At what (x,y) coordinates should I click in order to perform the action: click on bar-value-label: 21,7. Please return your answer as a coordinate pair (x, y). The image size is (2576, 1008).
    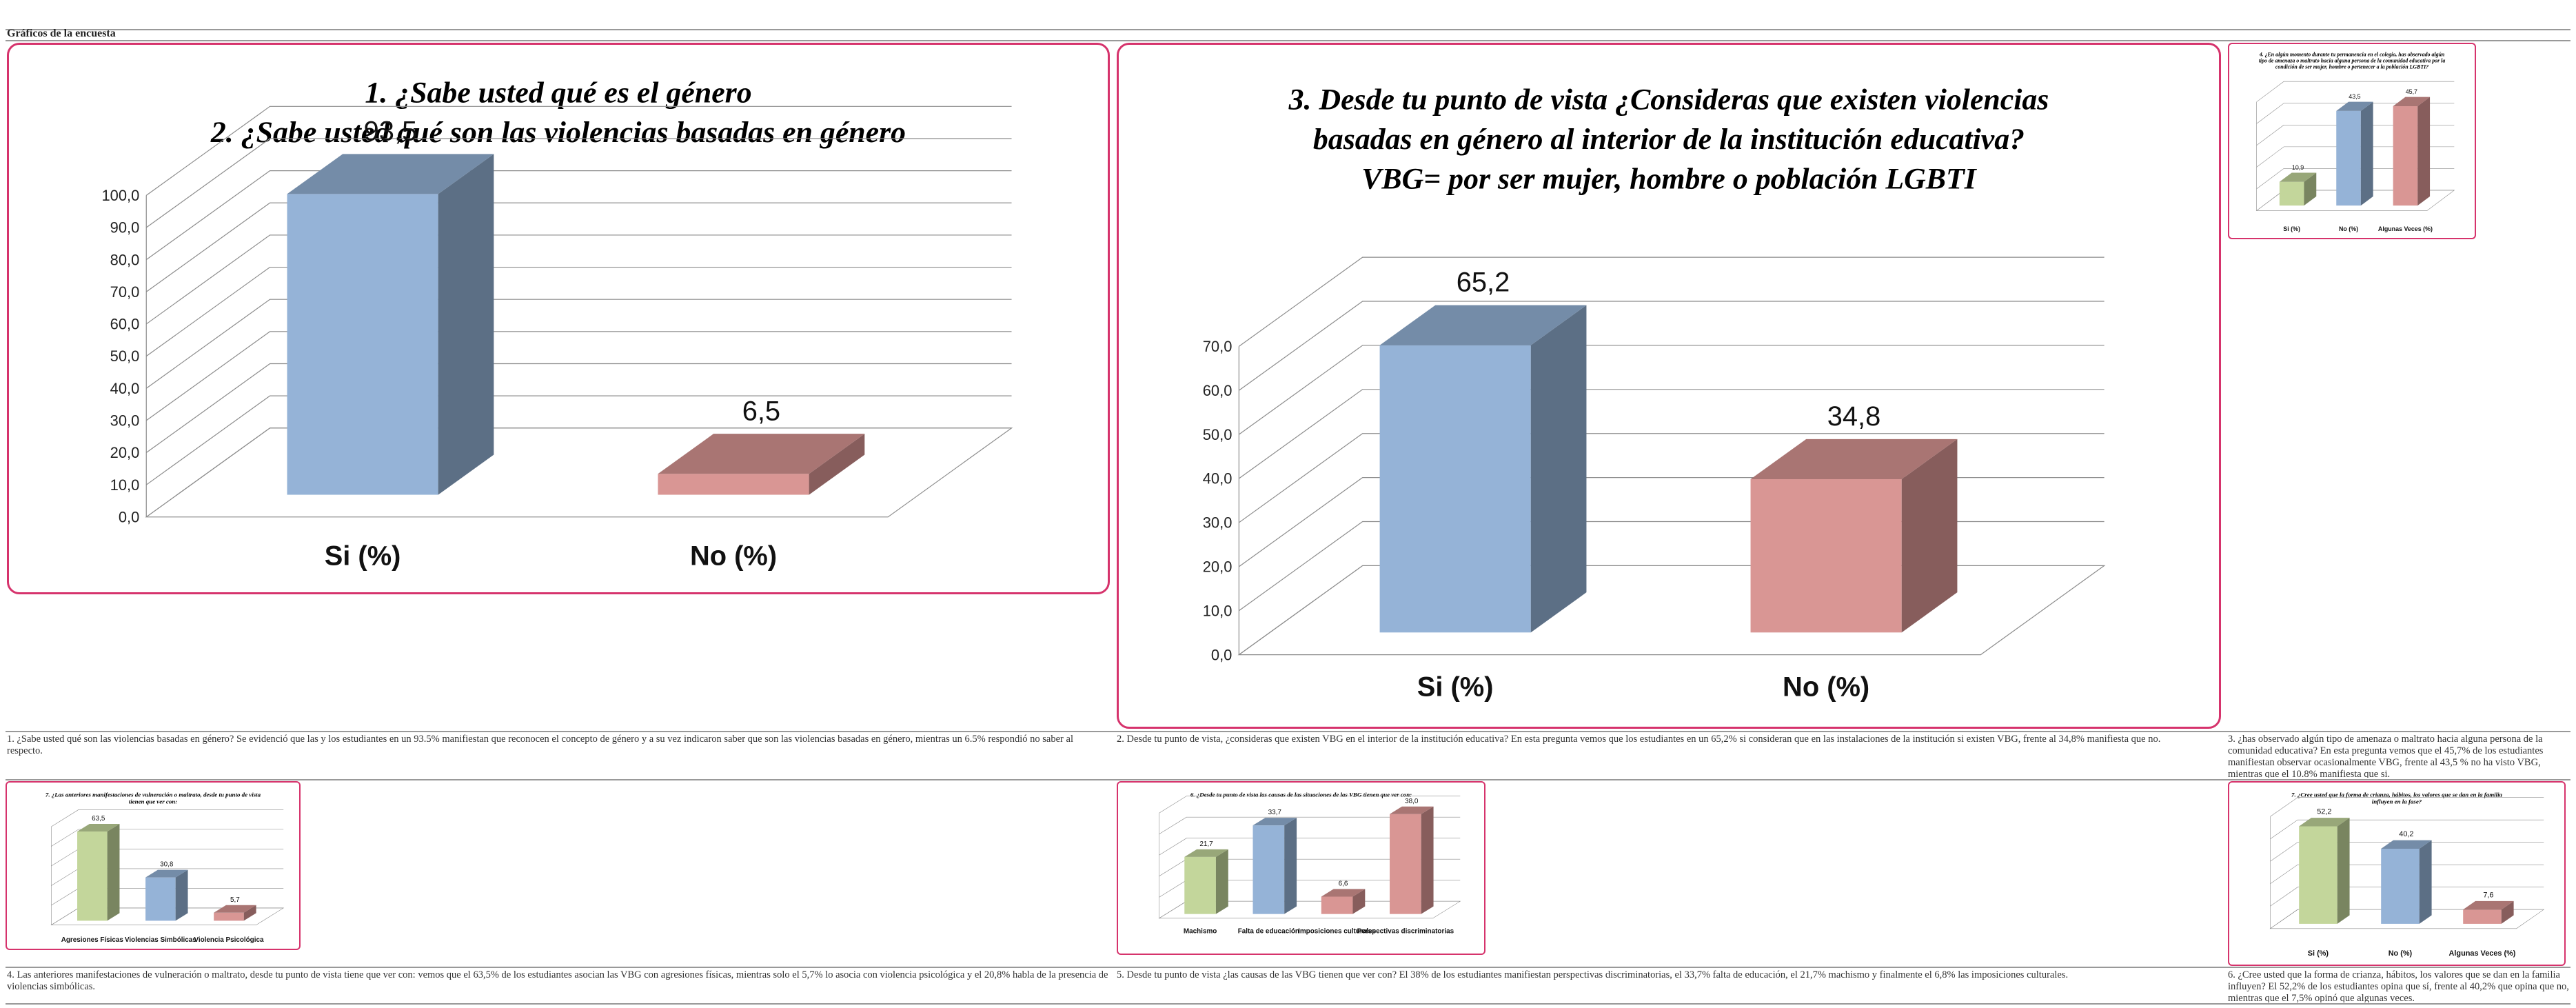
    Looking at the image, I should click on (1206, 844).